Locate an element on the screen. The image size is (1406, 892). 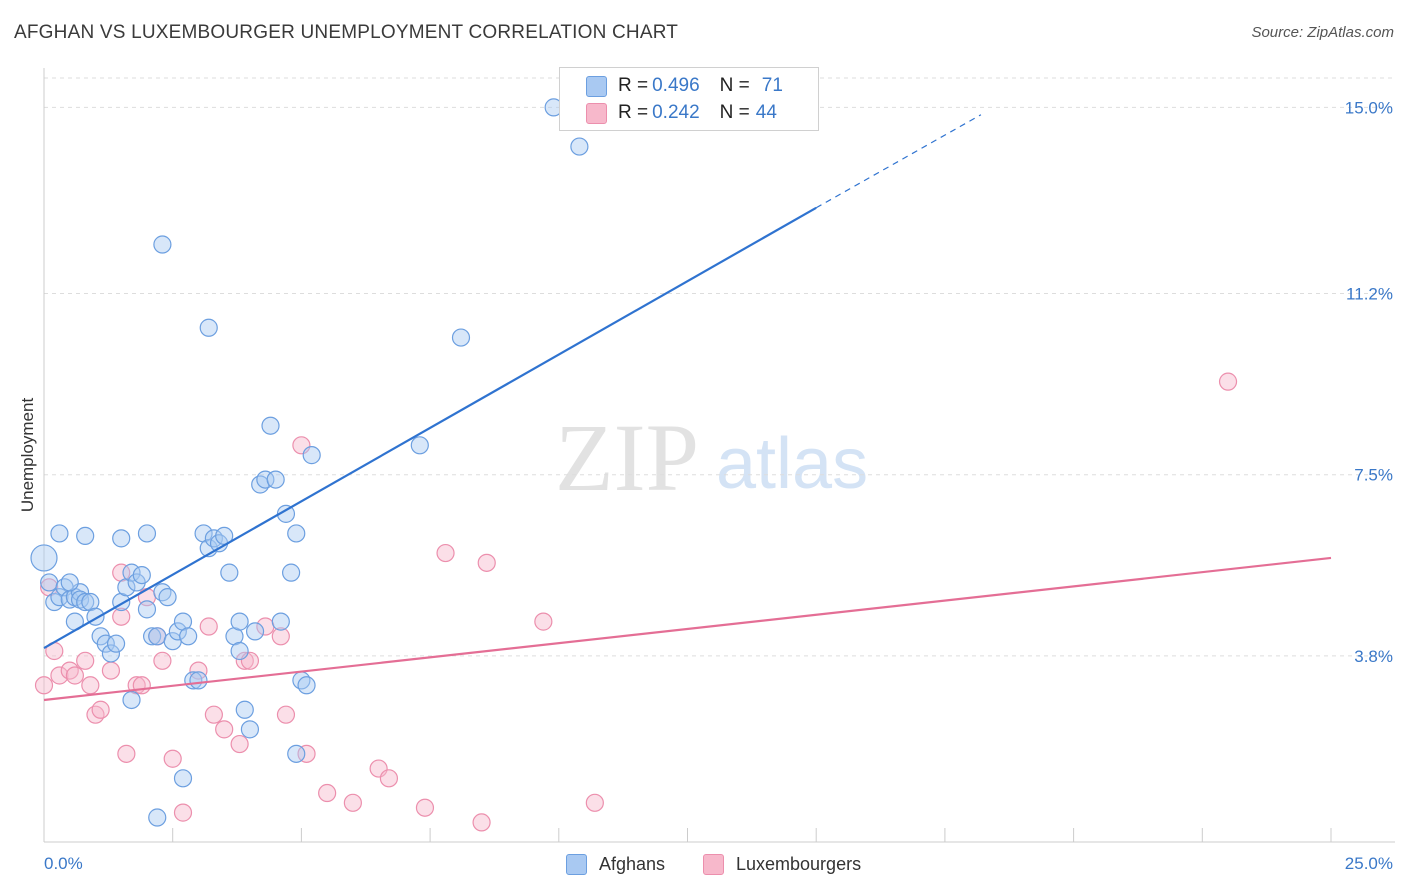
bottom-swatch-luxembourgers is located at coordinates (713, 864).